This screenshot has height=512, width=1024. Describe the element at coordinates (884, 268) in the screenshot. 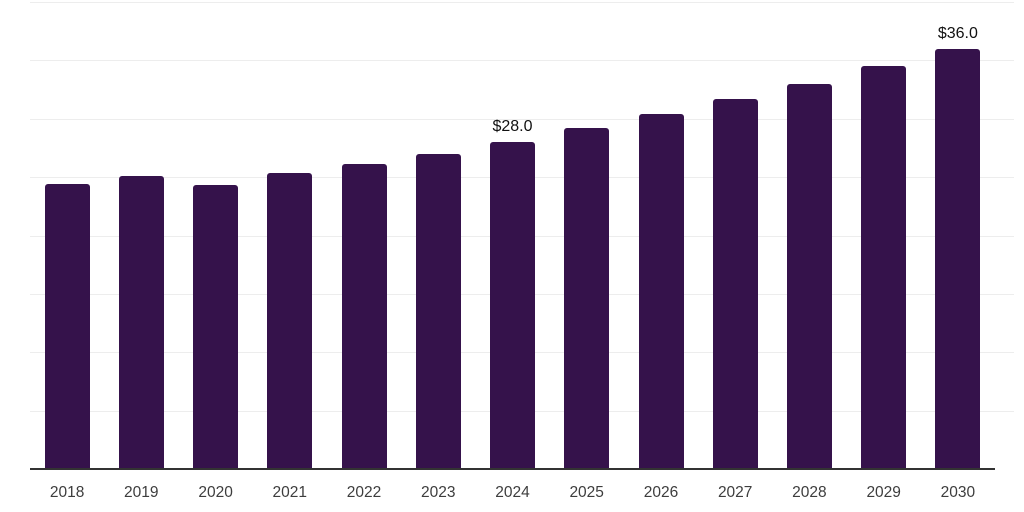

I see `bar-2029` at that location.